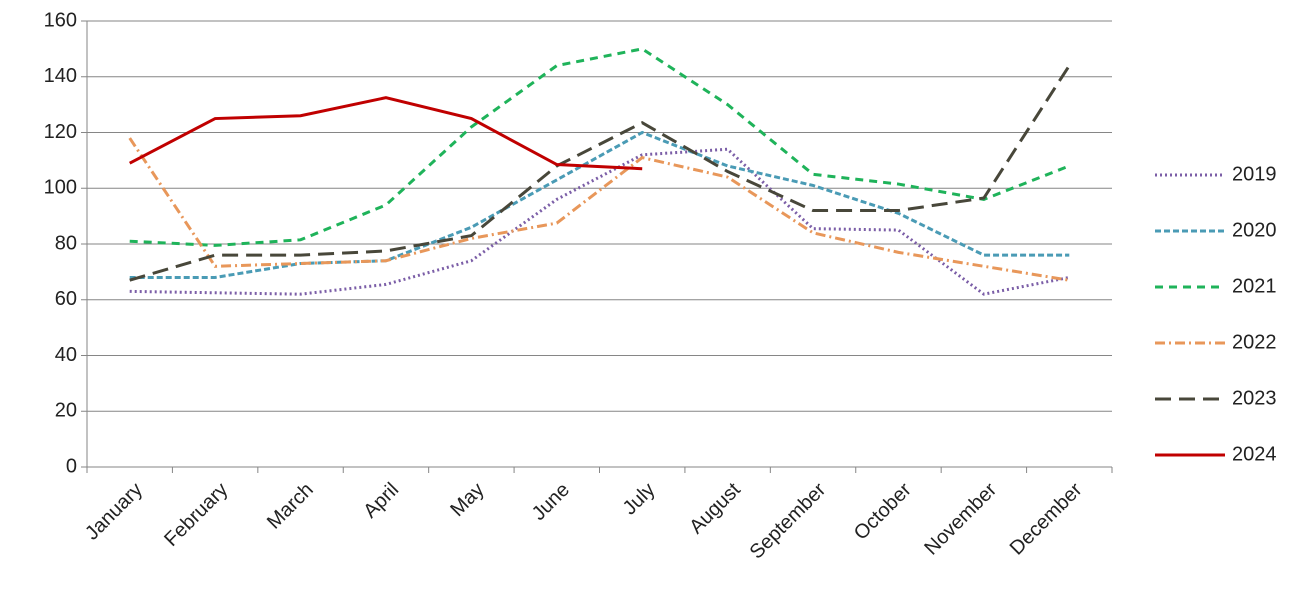 The height and width of the screenshot is (612, 1310). What do you see at coordinates (114, 512) in the screenshot?
I see `x-tick-label: January` at bounding box center [114, 512].